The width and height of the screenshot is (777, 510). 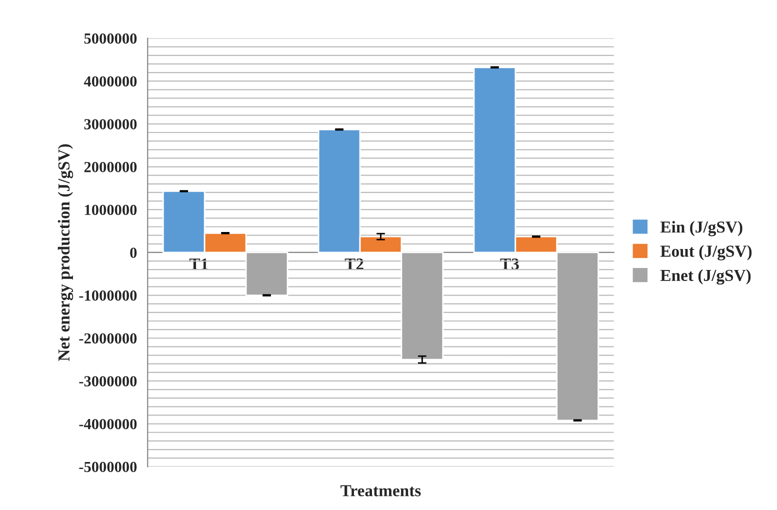 What do you see at coordinates (66, 252) in the screenshot?
I see `y-axis-title: Net energy production (J/gSV)` at bounding box center [66, 252].